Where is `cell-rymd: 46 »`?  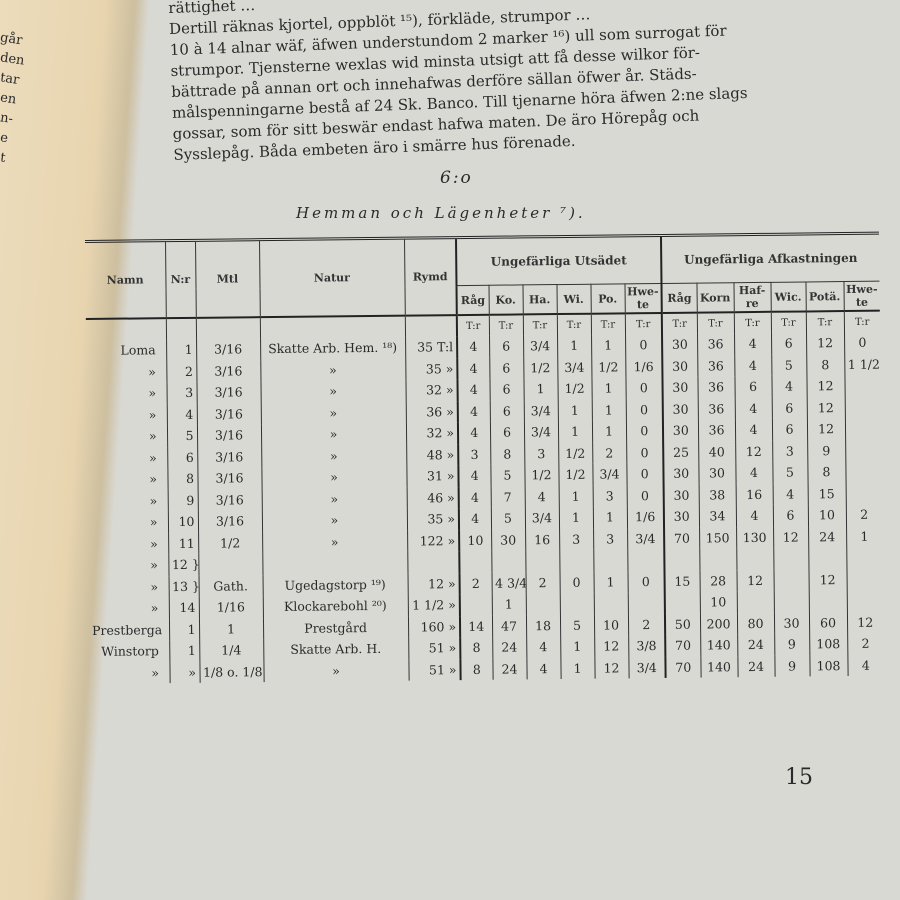 cell-rymd: 46 » is located at coordinates (432, 497).